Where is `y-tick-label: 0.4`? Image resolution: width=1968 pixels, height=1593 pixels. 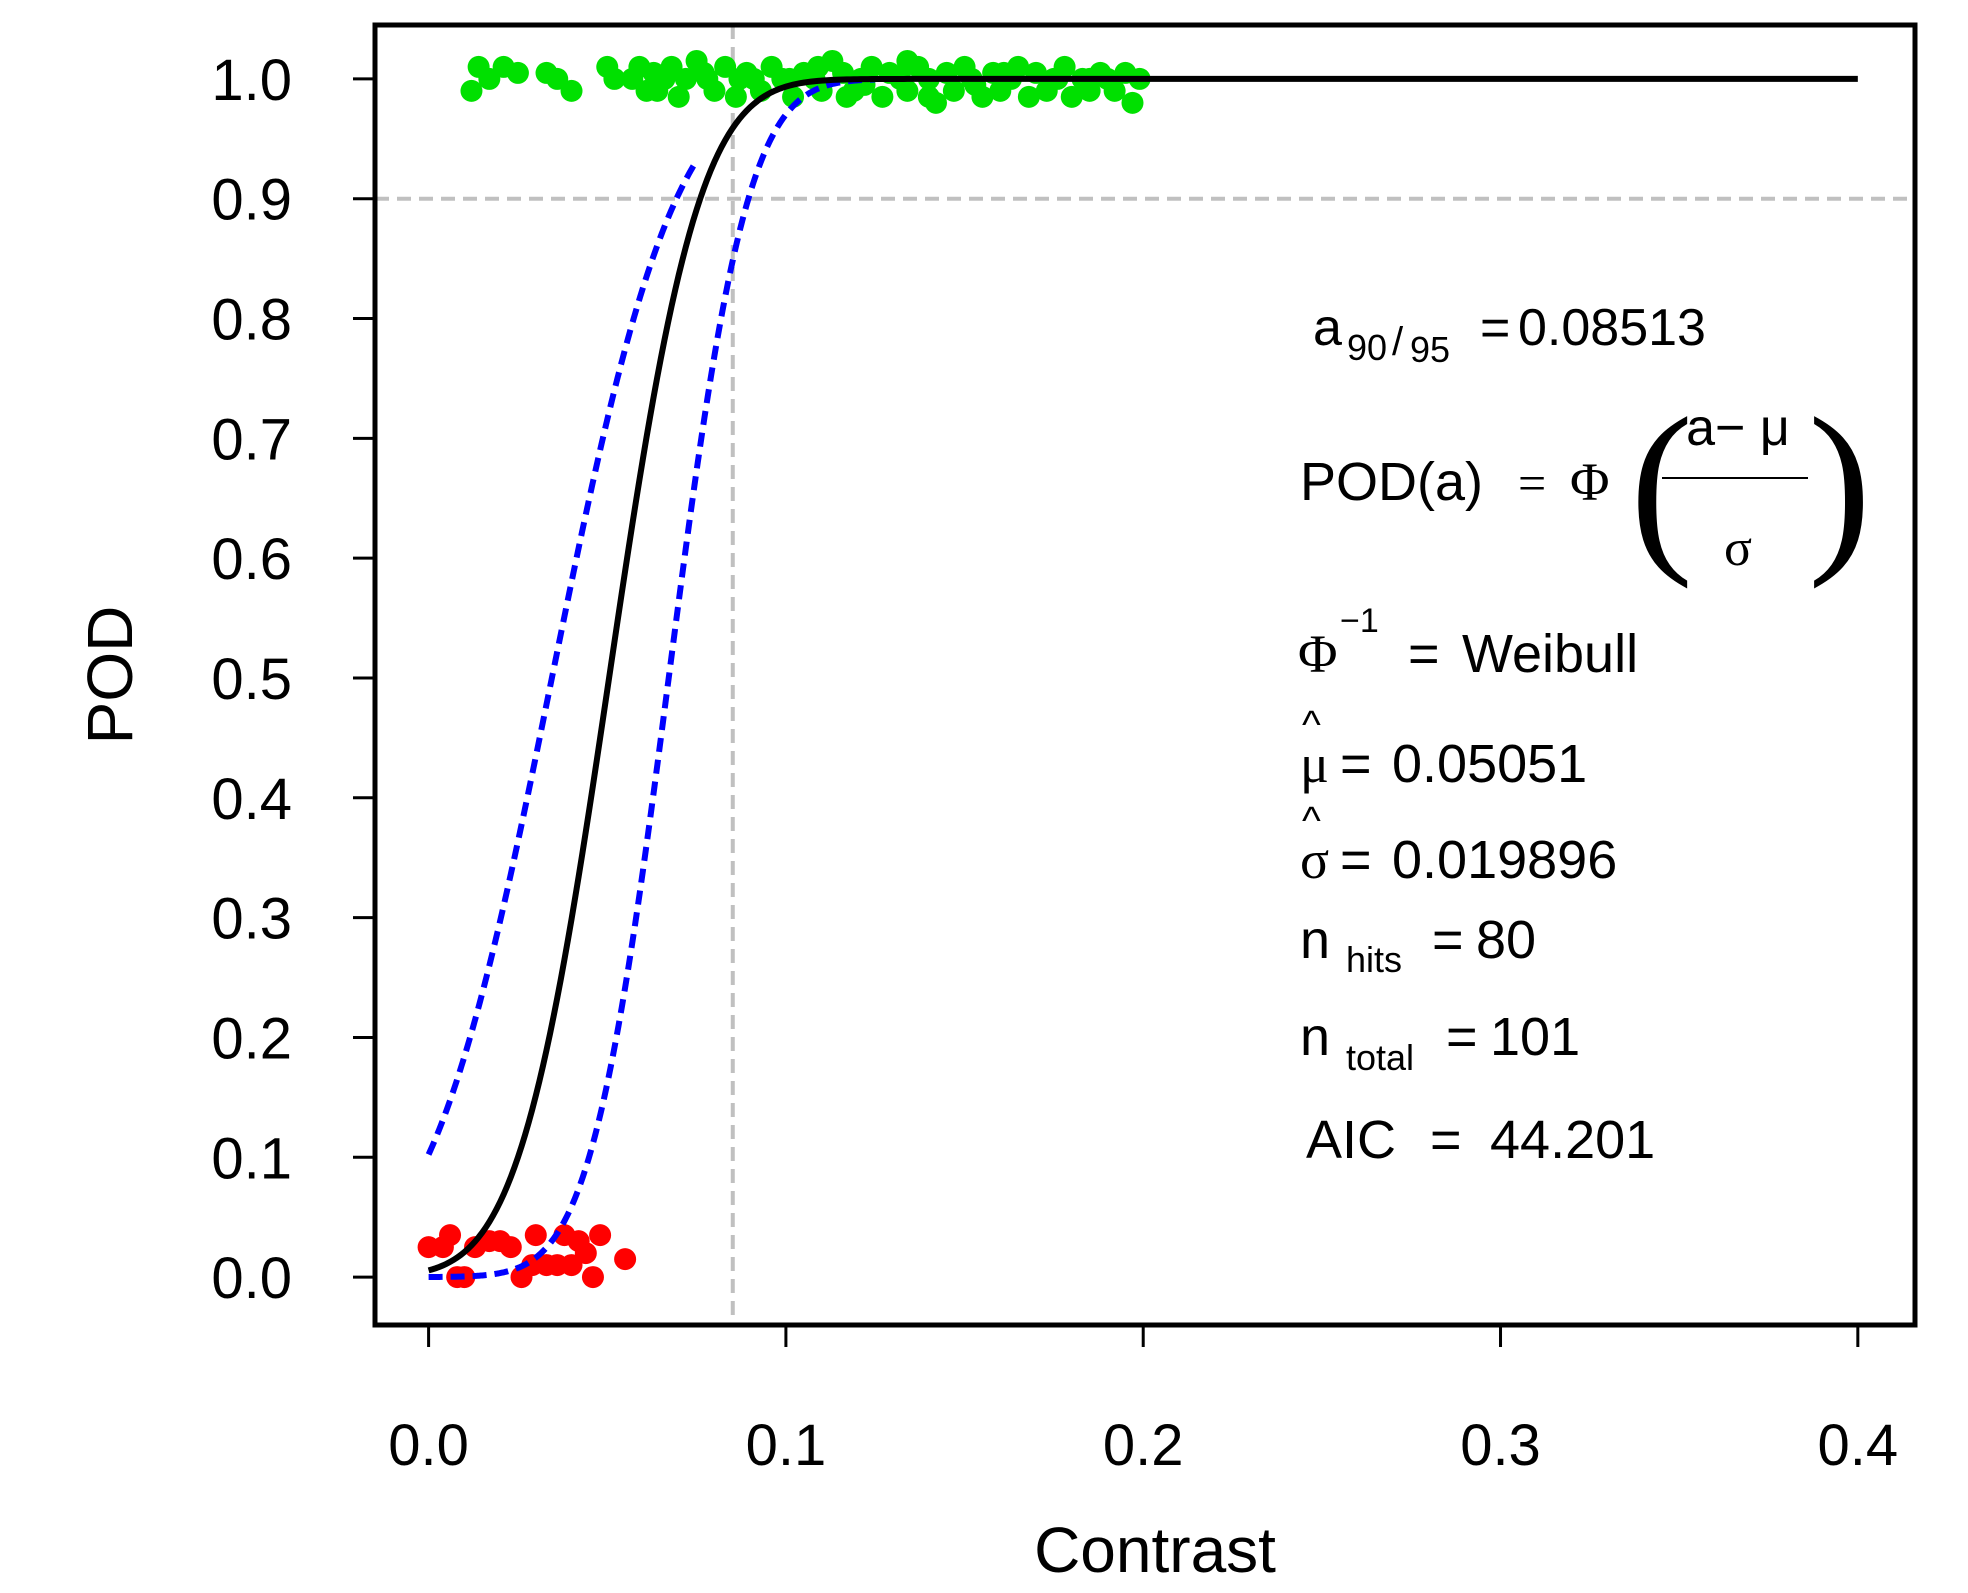 y-tick-label: 0.4 is located at coordinates (251, 799).